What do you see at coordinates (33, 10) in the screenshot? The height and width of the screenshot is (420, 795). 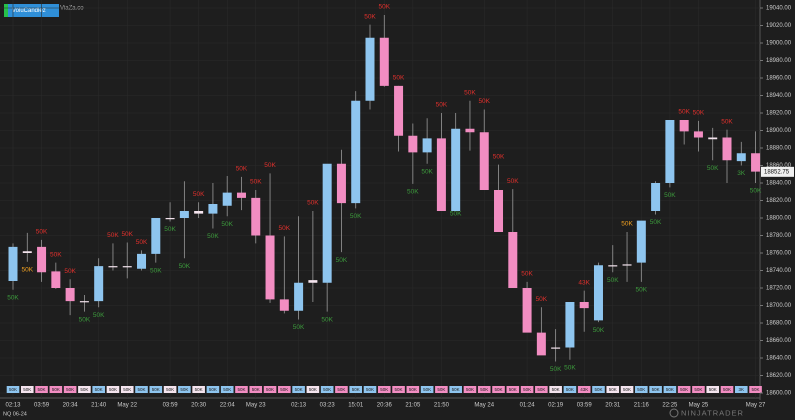 I see `indicator-button` at bounding box center [33, 10].